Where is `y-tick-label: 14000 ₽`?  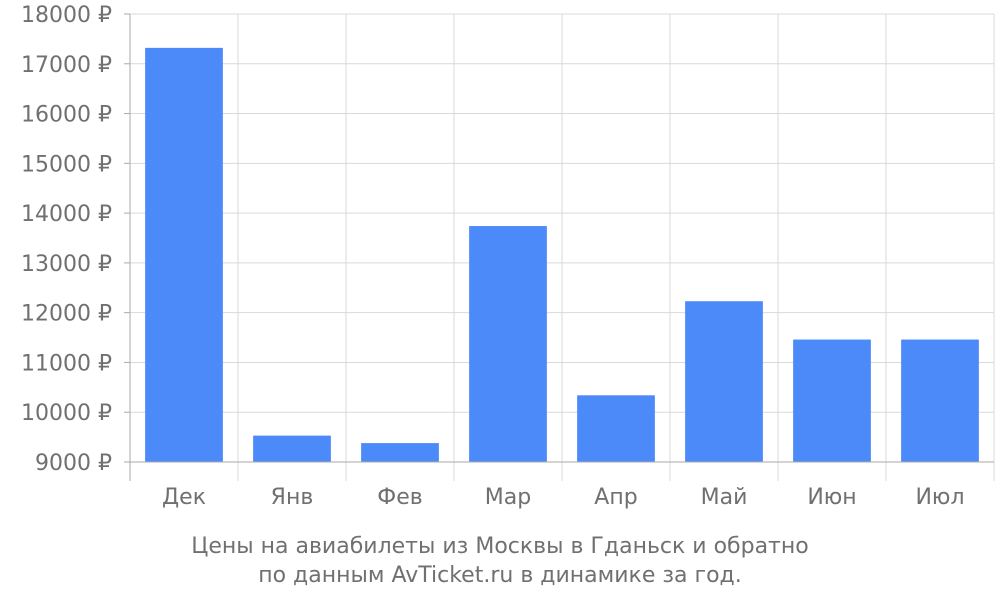 y-tick-label: 14000 ₽ is located at coordinates (66, 214).